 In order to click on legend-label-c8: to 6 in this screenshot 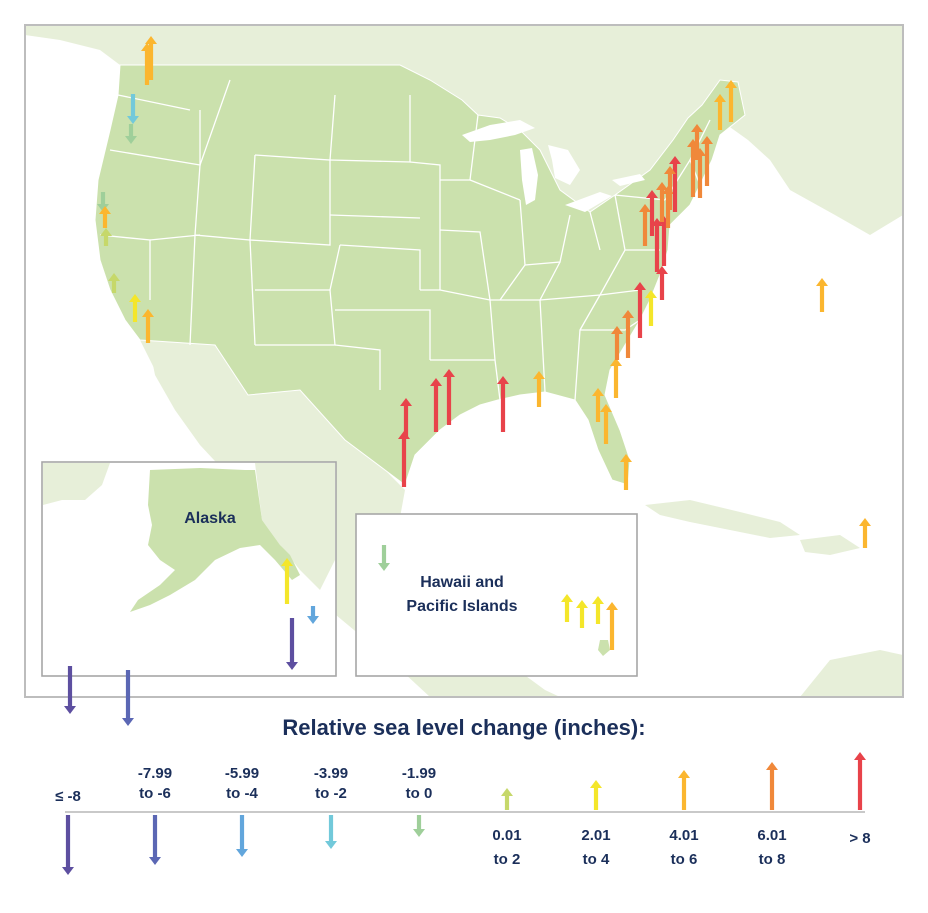, I will do `click(684, 859)`.